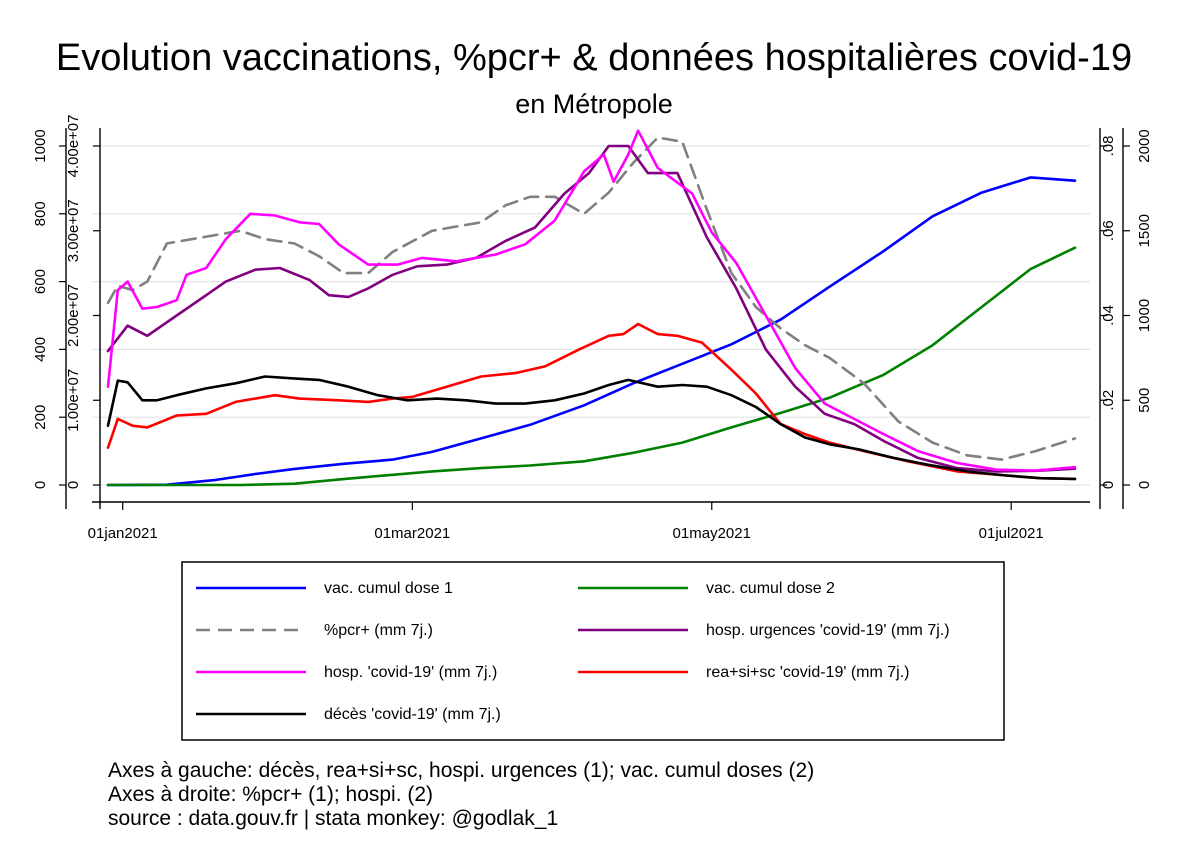 This screenshot has height=864, width=1188. What do you see at coordinates (1108, 146) in the screenshot?
I see `right-axis-1-tick-label: .08` at bounding box center [1108, 146].